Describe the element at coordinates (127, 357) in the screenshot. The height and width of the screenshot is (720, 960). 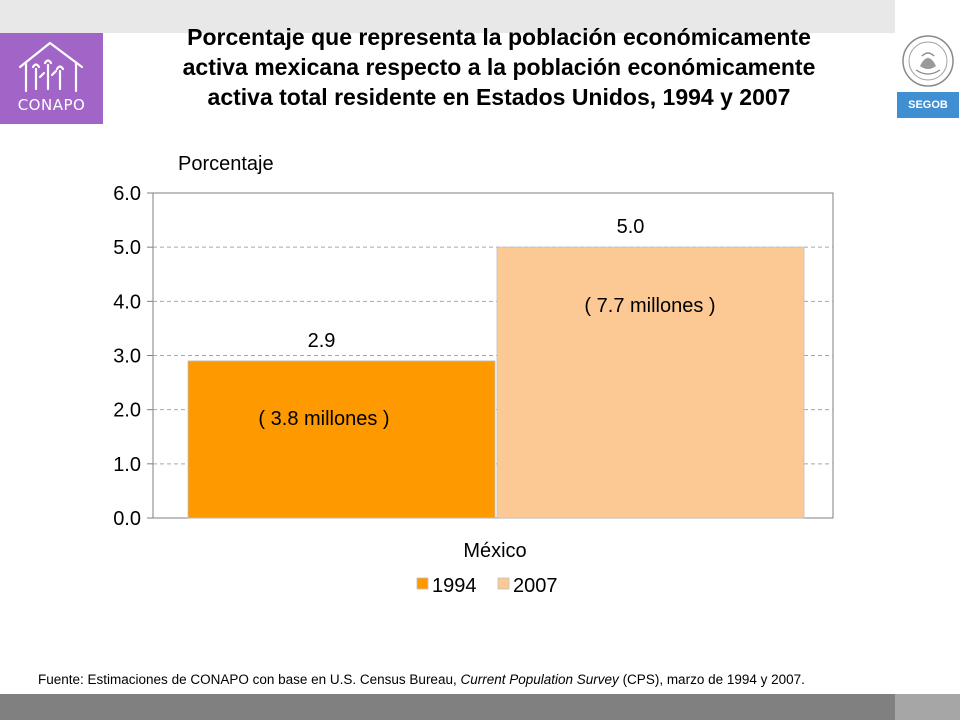
I see `y-tick-label: 3.0` at that location.